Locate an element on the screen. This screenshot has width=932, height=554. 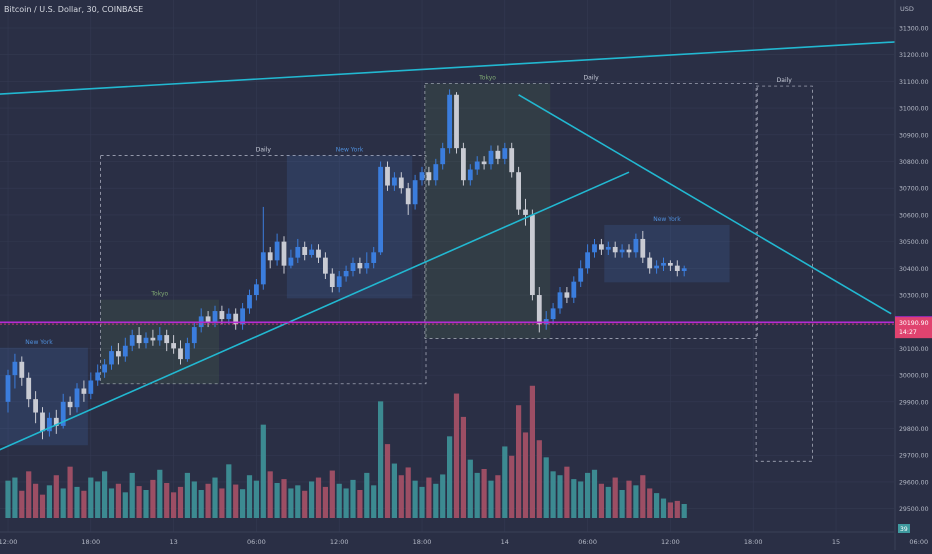
session-box is located at coordinates (667, 253).